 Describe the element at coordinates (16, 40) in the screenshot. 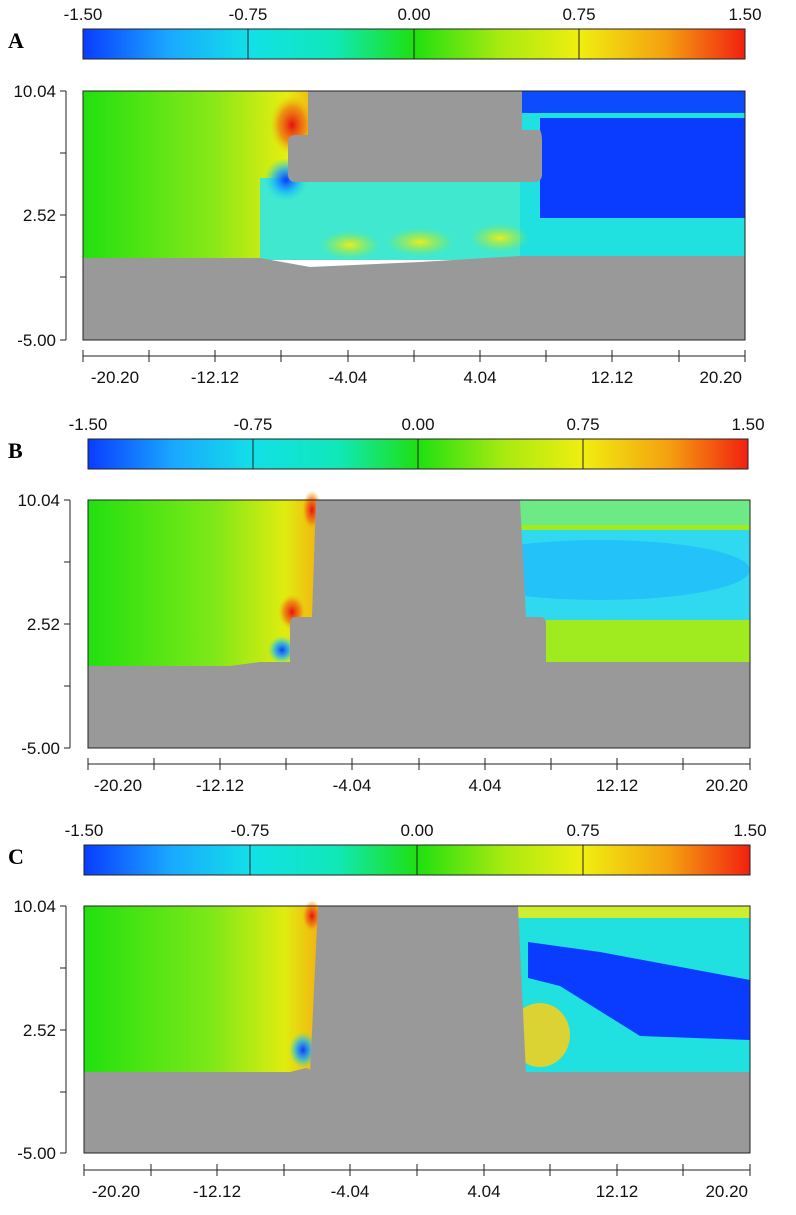

I see `panel-letter-a: A` at that location.